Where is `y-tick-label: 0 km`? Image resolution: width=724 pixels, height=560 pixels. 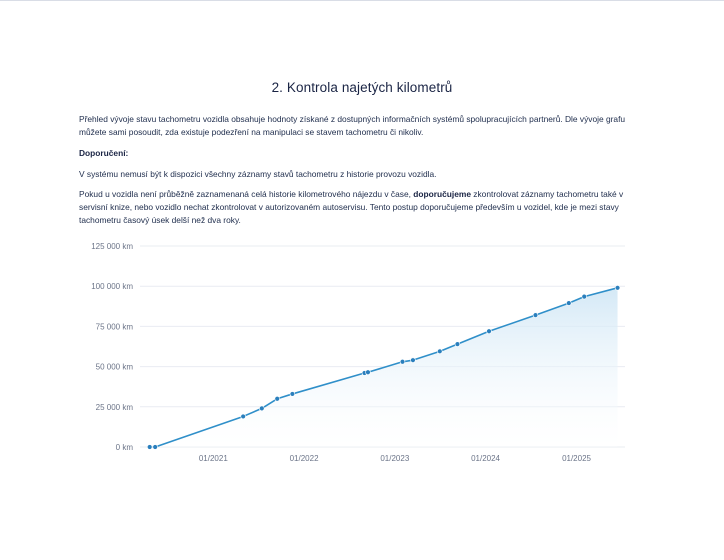
y-tick-label: 0 km is located at coordinates (125, 447).